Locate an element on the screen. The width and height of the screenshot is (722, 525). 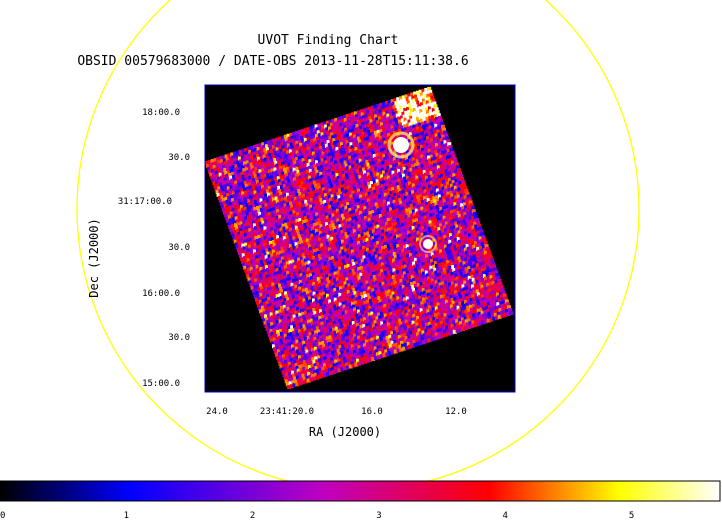
colorbar is located at coordinates (360, 491).